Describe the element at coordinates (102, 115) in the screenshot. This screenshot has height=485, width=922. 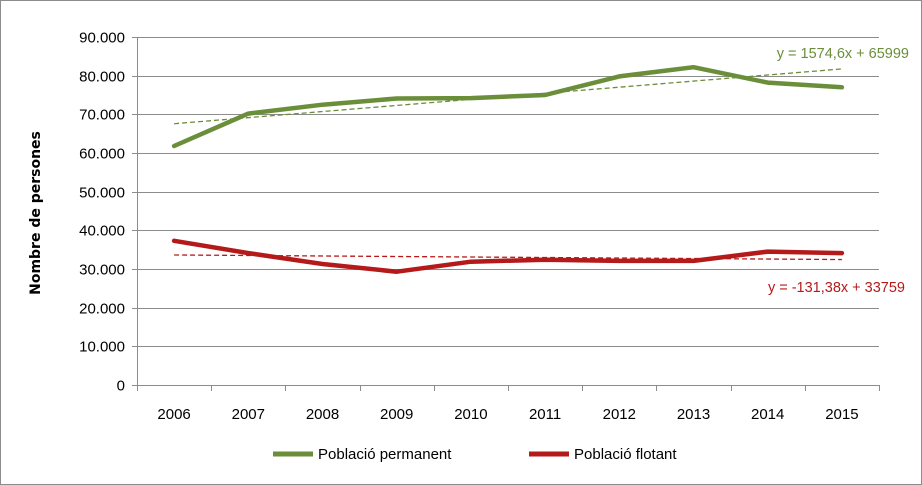
I see `y-tick-label: 70.000` at that location.